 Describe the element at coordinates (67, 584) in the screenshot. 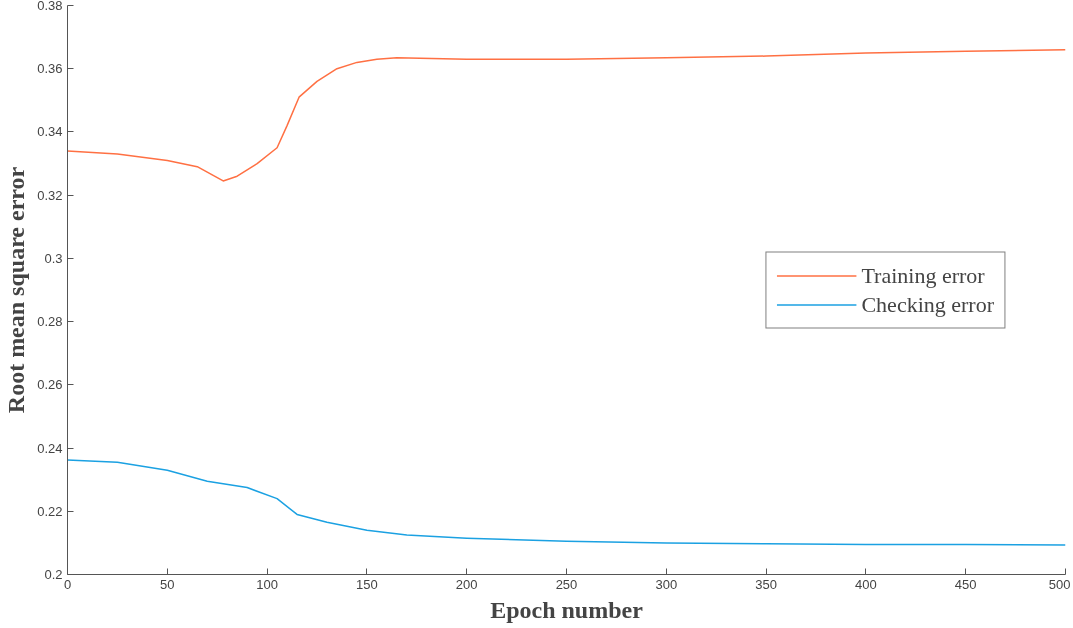

I see `x-tick-label: 0` at that location.